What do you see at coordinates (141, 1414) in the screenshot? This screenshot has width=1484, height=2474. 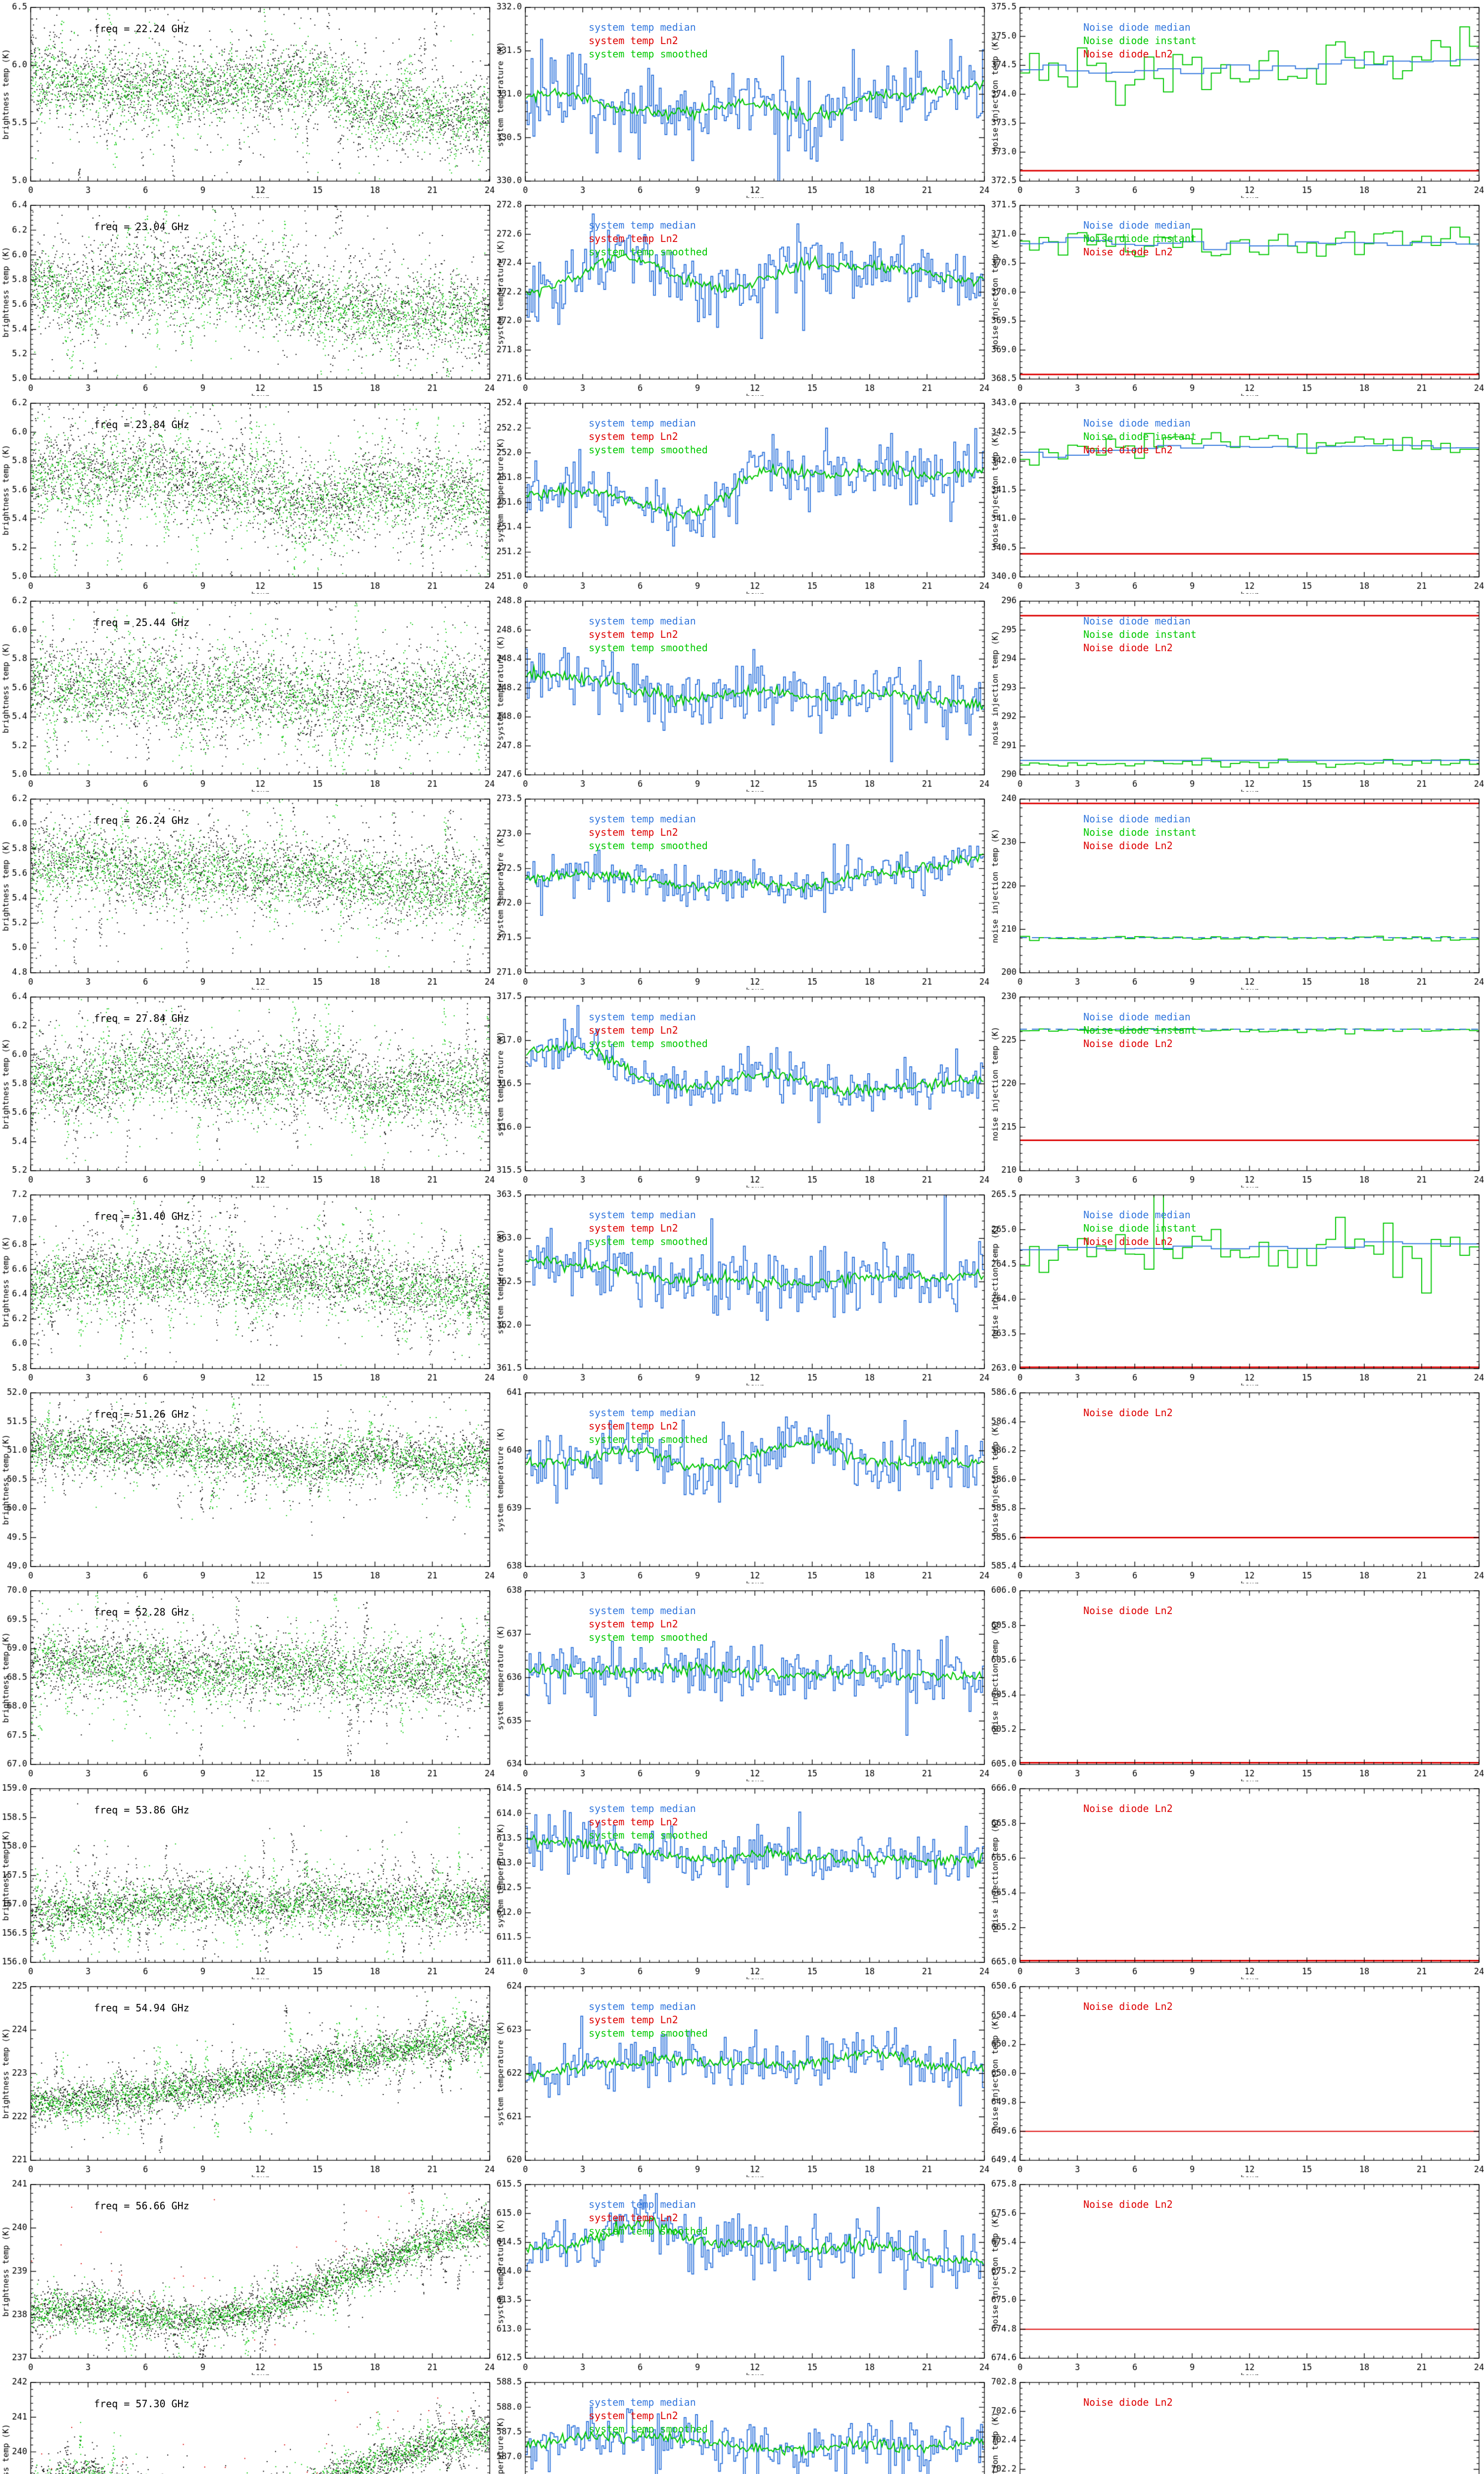 I see `freq-label: freq = 51.26 GHz` at bounding box center [141, 1414].